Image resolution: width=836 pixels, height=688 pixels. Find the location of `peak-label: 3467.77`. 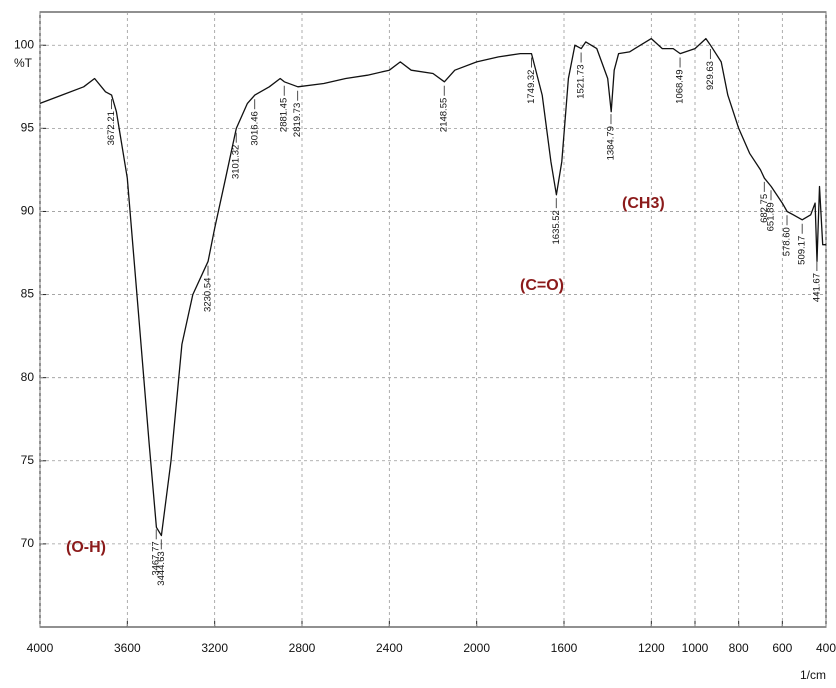

peak-label: 3467.77 is located at coordinates (156, 558).